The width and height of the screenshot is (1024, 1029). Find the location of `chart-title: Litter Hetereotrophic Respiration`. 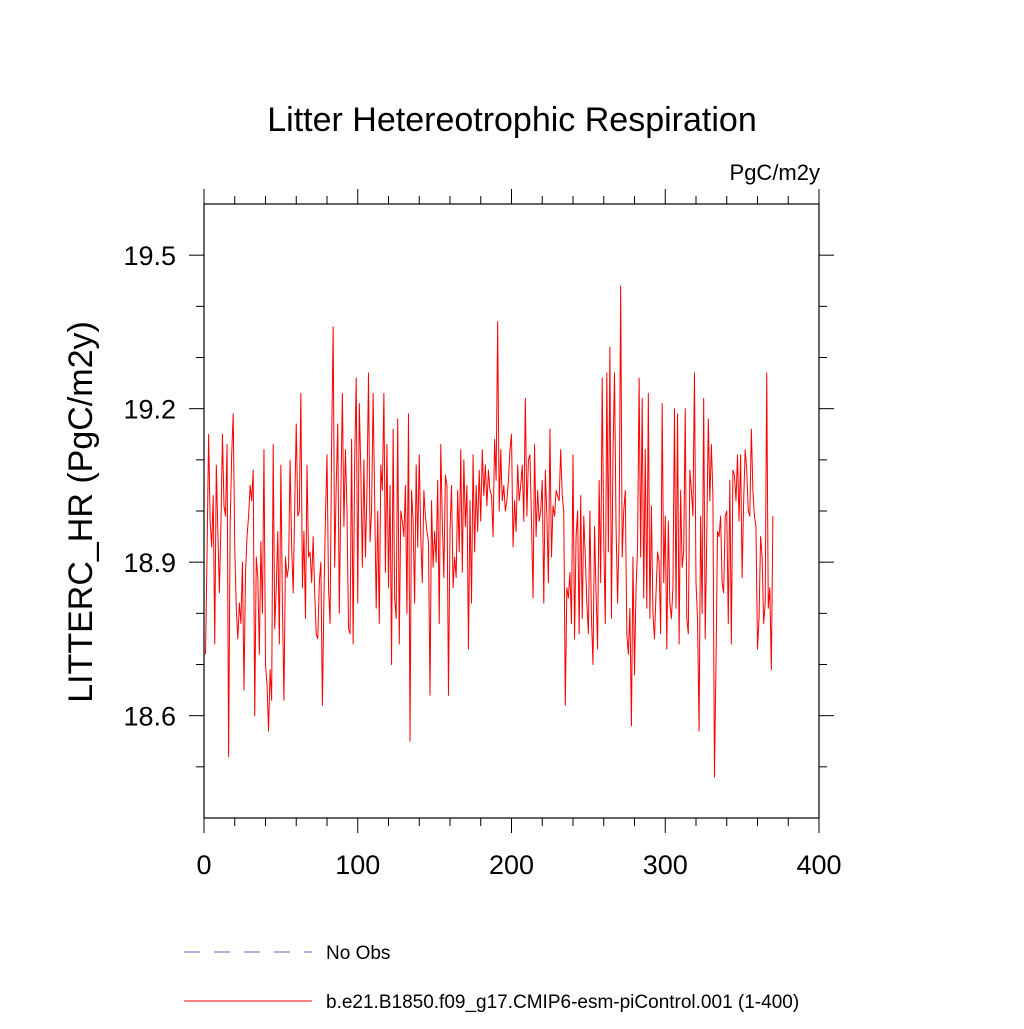

chart-title: Litter Hetereotrophic Respiration is located at coordinates (511, 120).